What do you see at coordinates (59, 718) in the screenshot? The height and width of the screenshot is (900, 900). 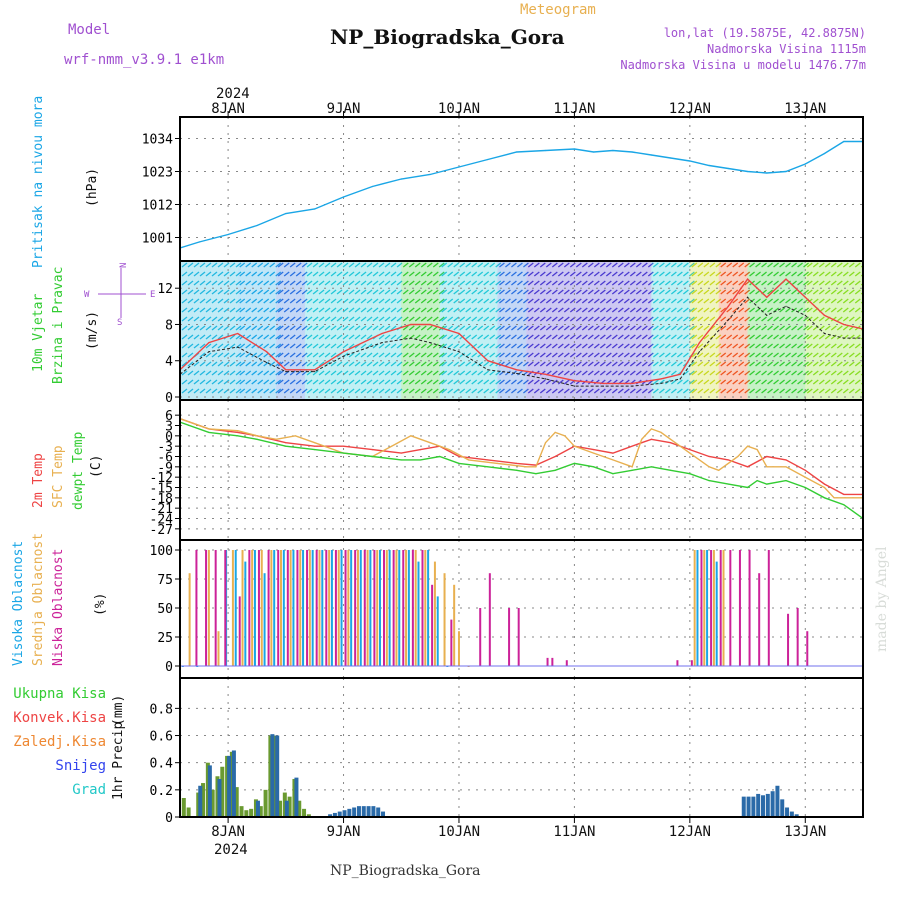 I see `precip-legend-item: Konvek.Kisa` at bounding box center [59, 718].